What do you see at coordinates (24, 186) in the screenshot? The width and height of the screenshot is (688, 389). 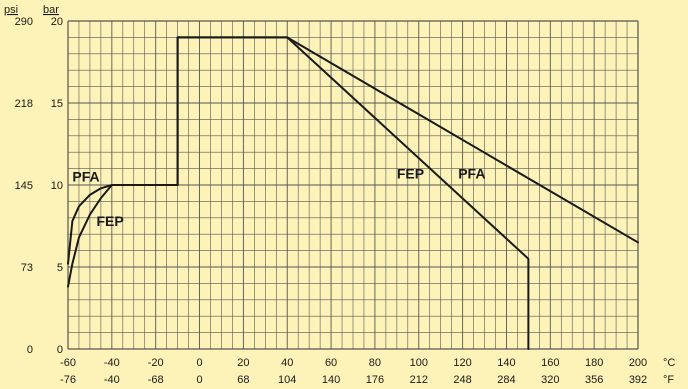 I see `y-tick-label-psi: 145` at bounding box center [24, 186].